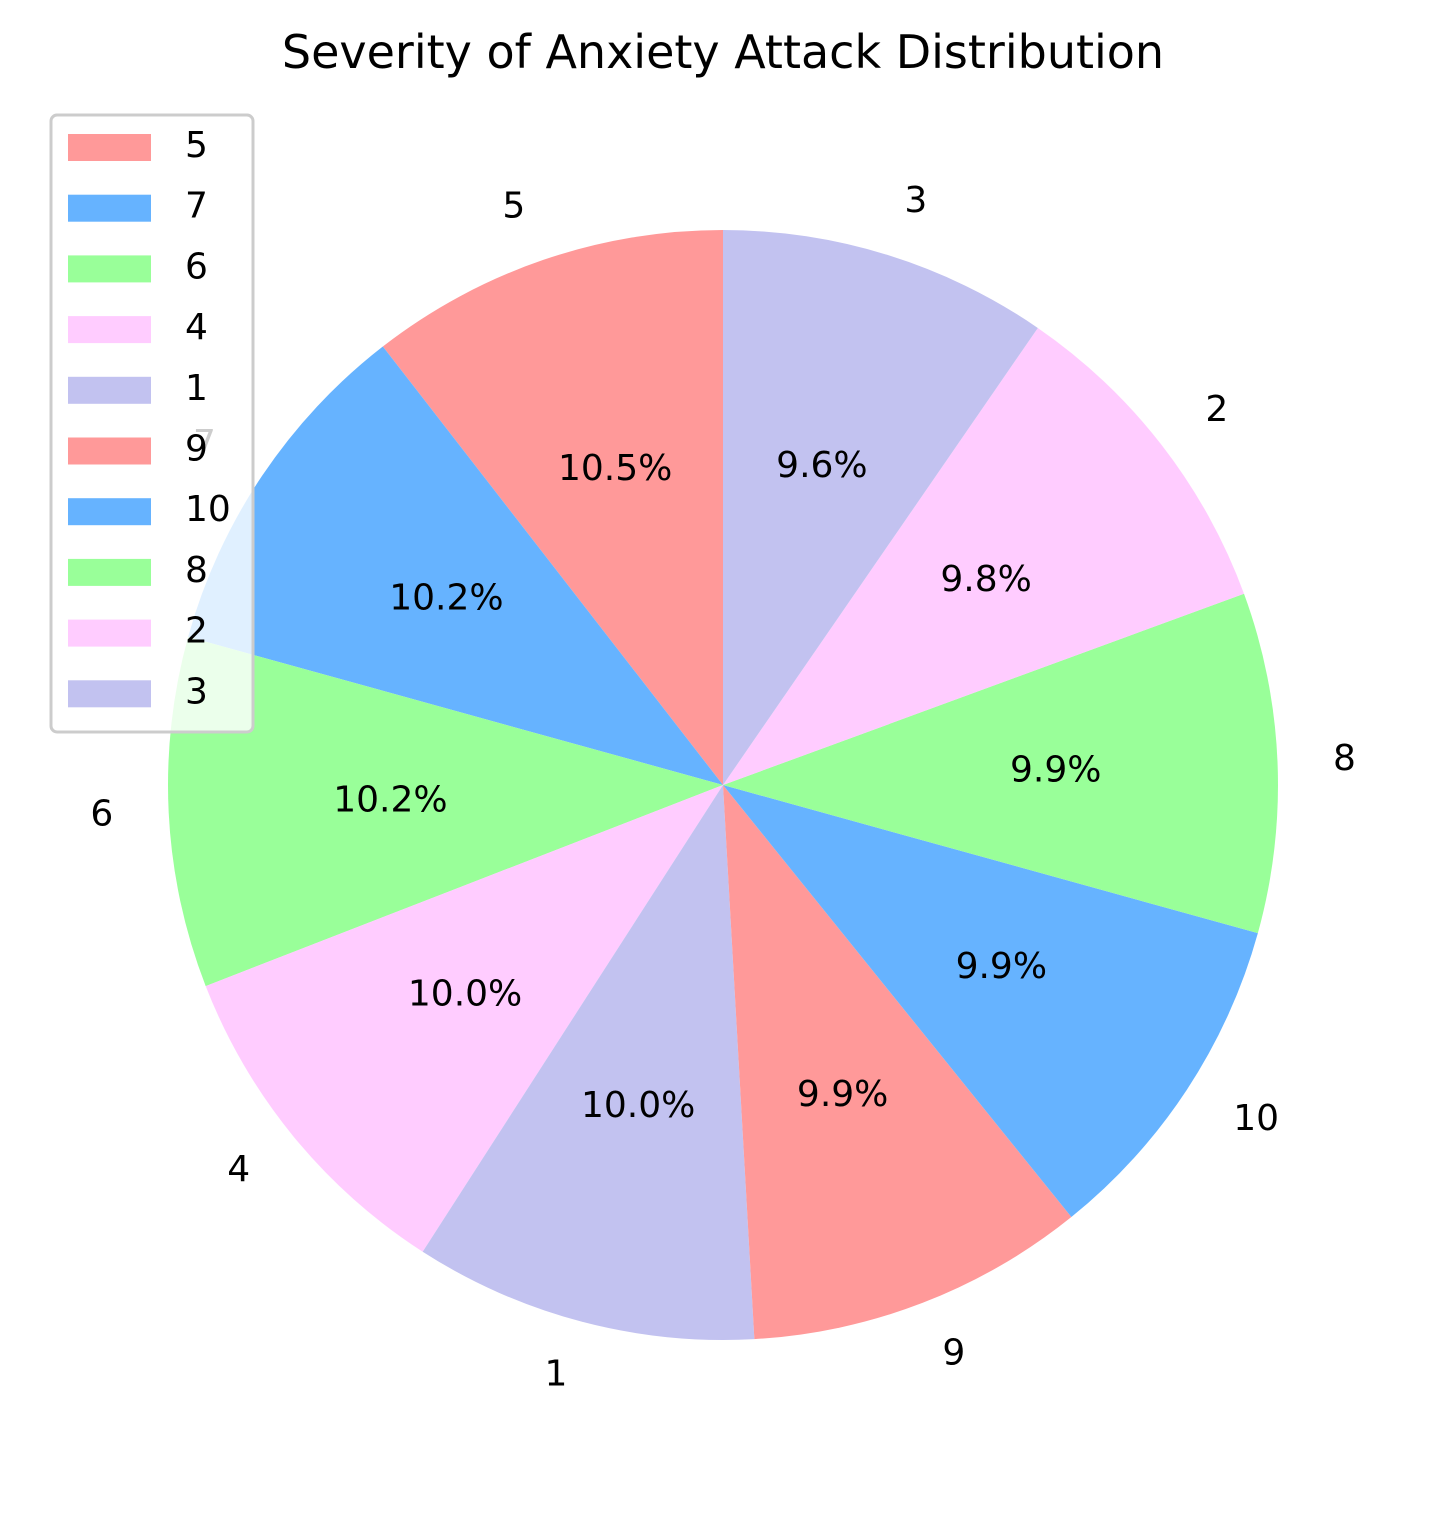 Image resolution: width=1446 pixels, height=1514 pixels. I want to click on legend-label: 4, so click(196, 327).